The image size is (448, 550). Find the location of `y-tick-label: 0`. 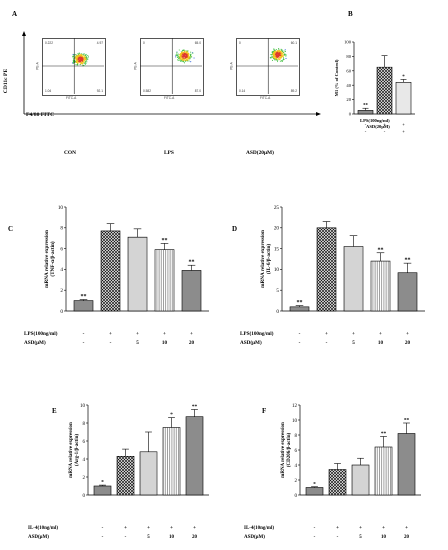

y-tick-label: 0 is located at coordinates (350, 114).